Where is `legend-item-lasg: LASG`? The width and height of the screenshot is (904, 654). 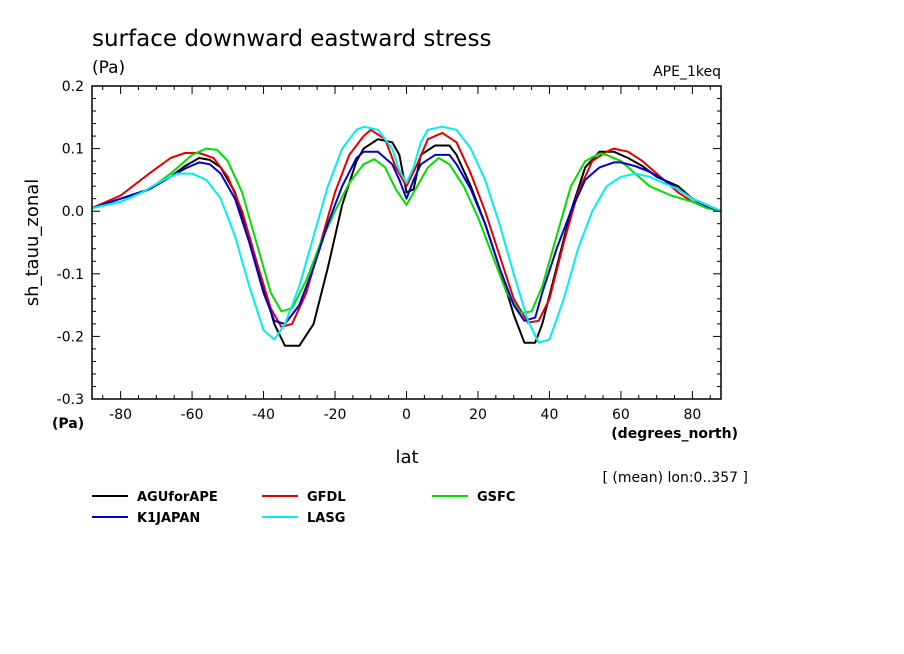 legend-item-lasg: LASG is located at coordinates (303, 518).